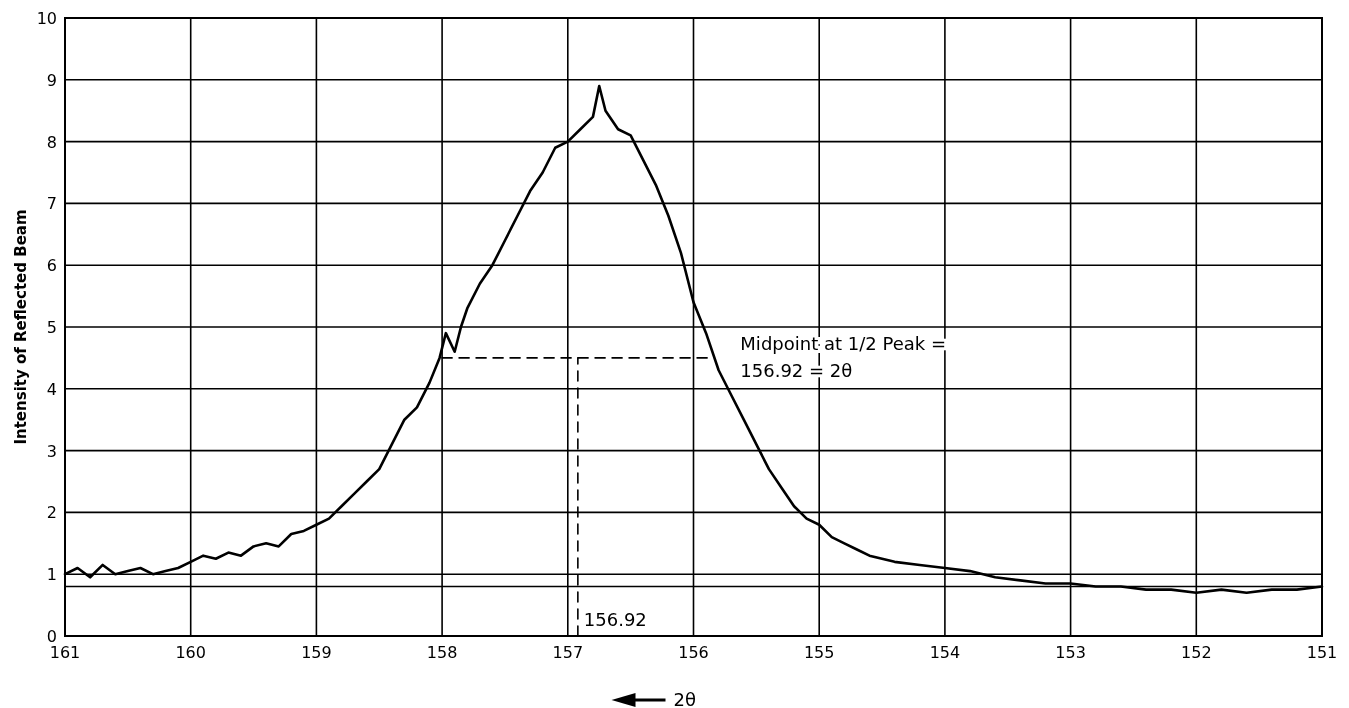  What do you see at coordinates (1322, 652) in the screenshot?
I see `x-tick-label: 151` at bounding box center [1322, 652].